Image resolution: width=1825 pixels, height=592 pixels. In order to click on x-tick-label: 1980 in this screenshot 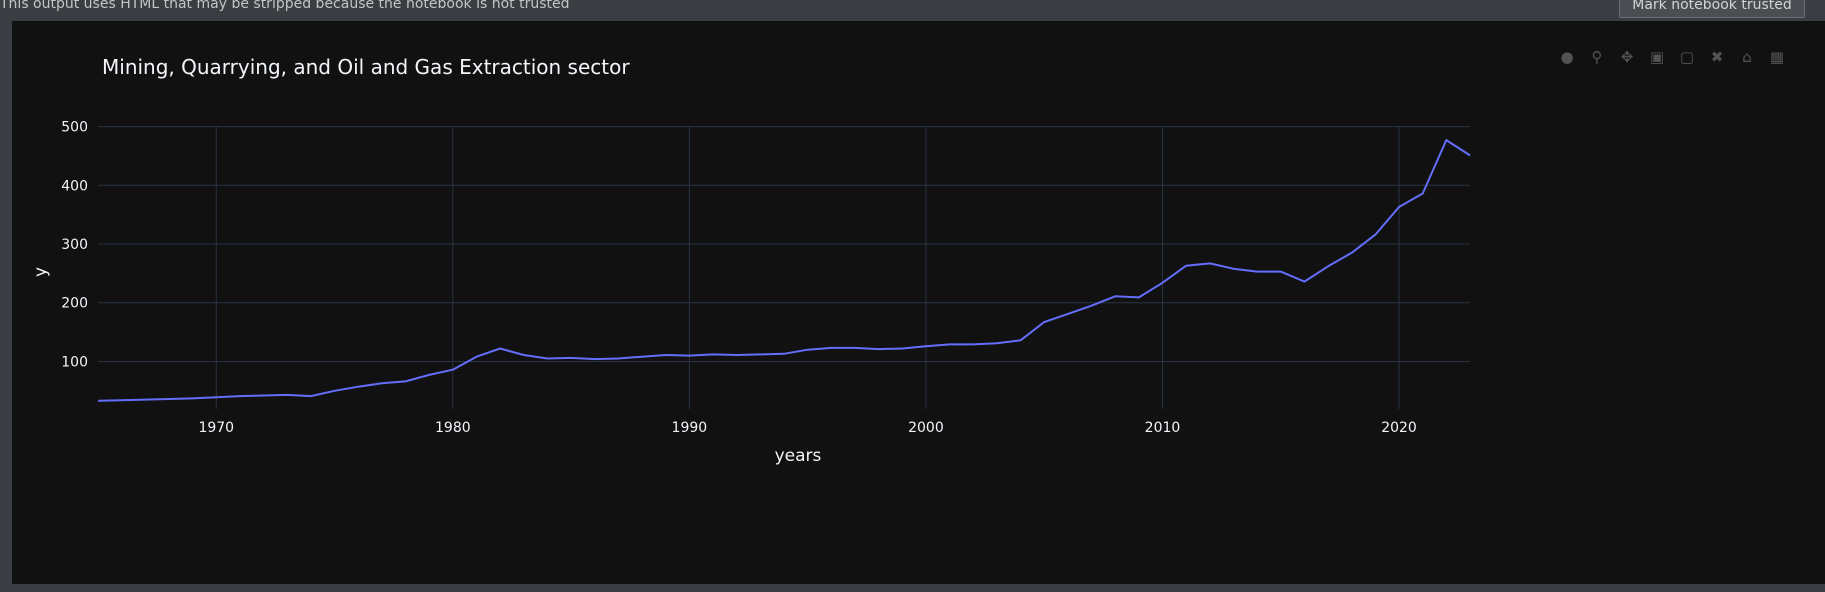, I will do `click(453, 428)`.